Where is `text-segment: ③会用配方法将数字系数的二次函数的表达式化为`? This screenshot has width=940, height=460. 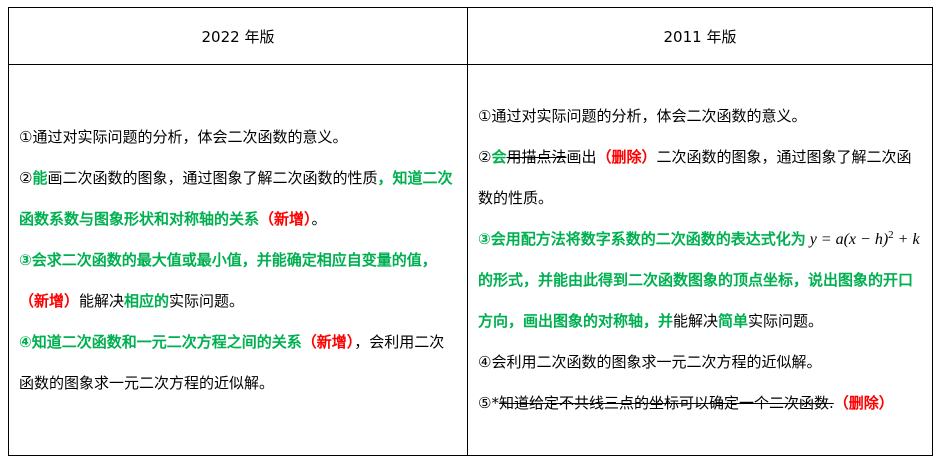 text-segment: ③会用配方法将数字系数的二次函数的表达式化为 is located at coordinates (642, 239).